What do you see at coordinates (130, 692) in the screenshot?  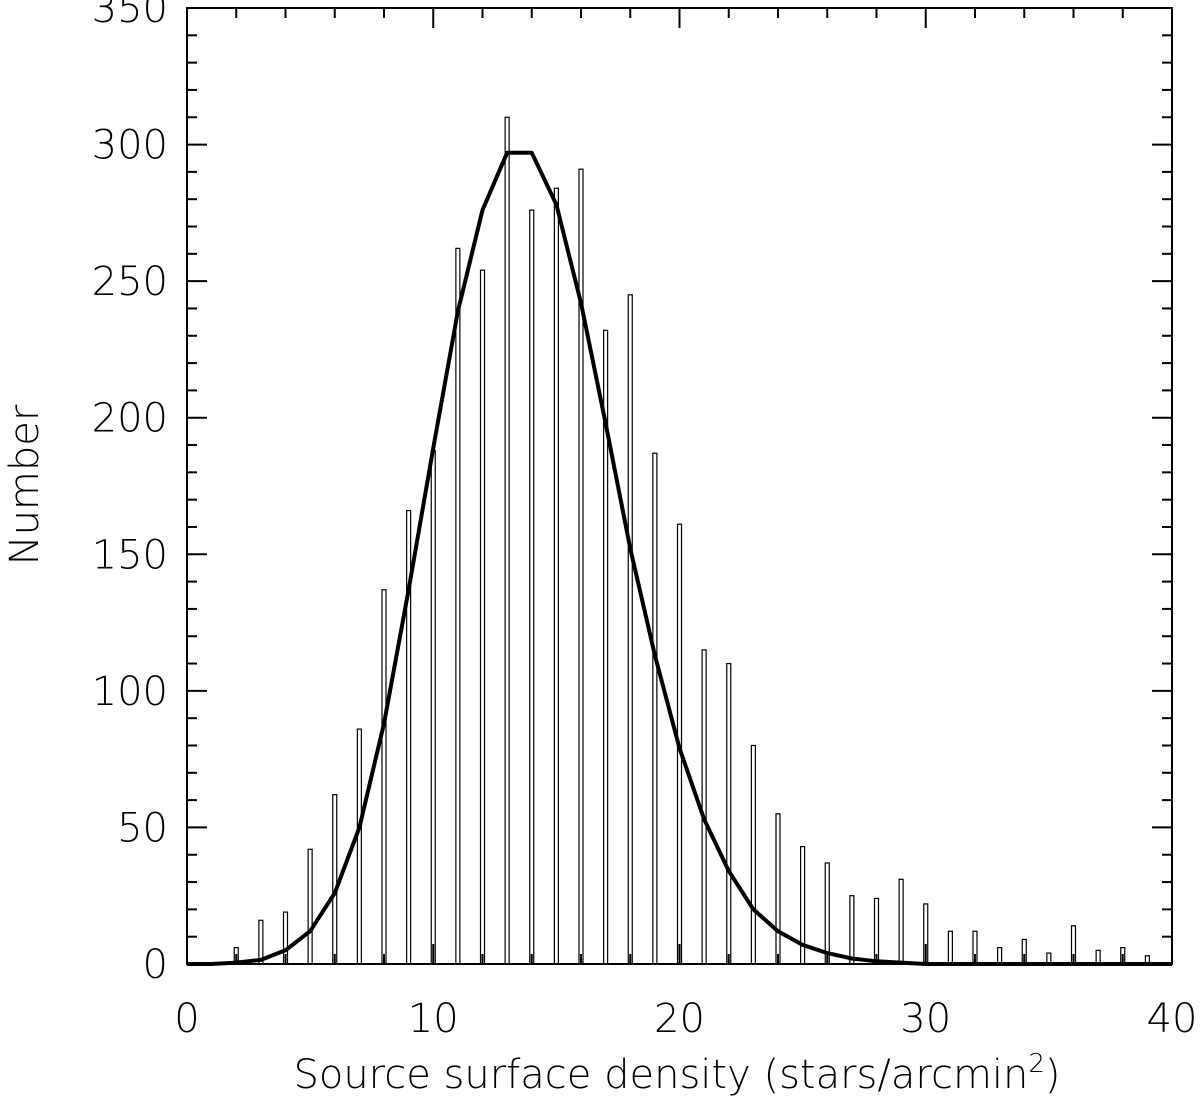 I see `y-tick-label: 100` at bounding box center [130, 692].